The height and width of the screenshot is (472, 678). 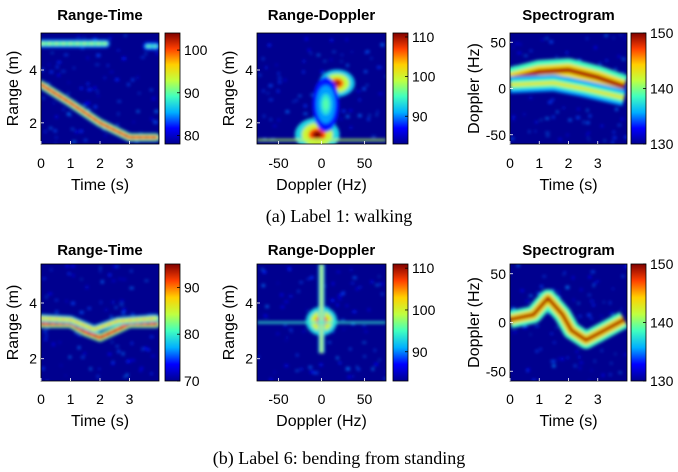 What do you see at coordinates (322, 163) in the screenshot?
I see `x-tick-label: 0` at bounding box center [322, 163].